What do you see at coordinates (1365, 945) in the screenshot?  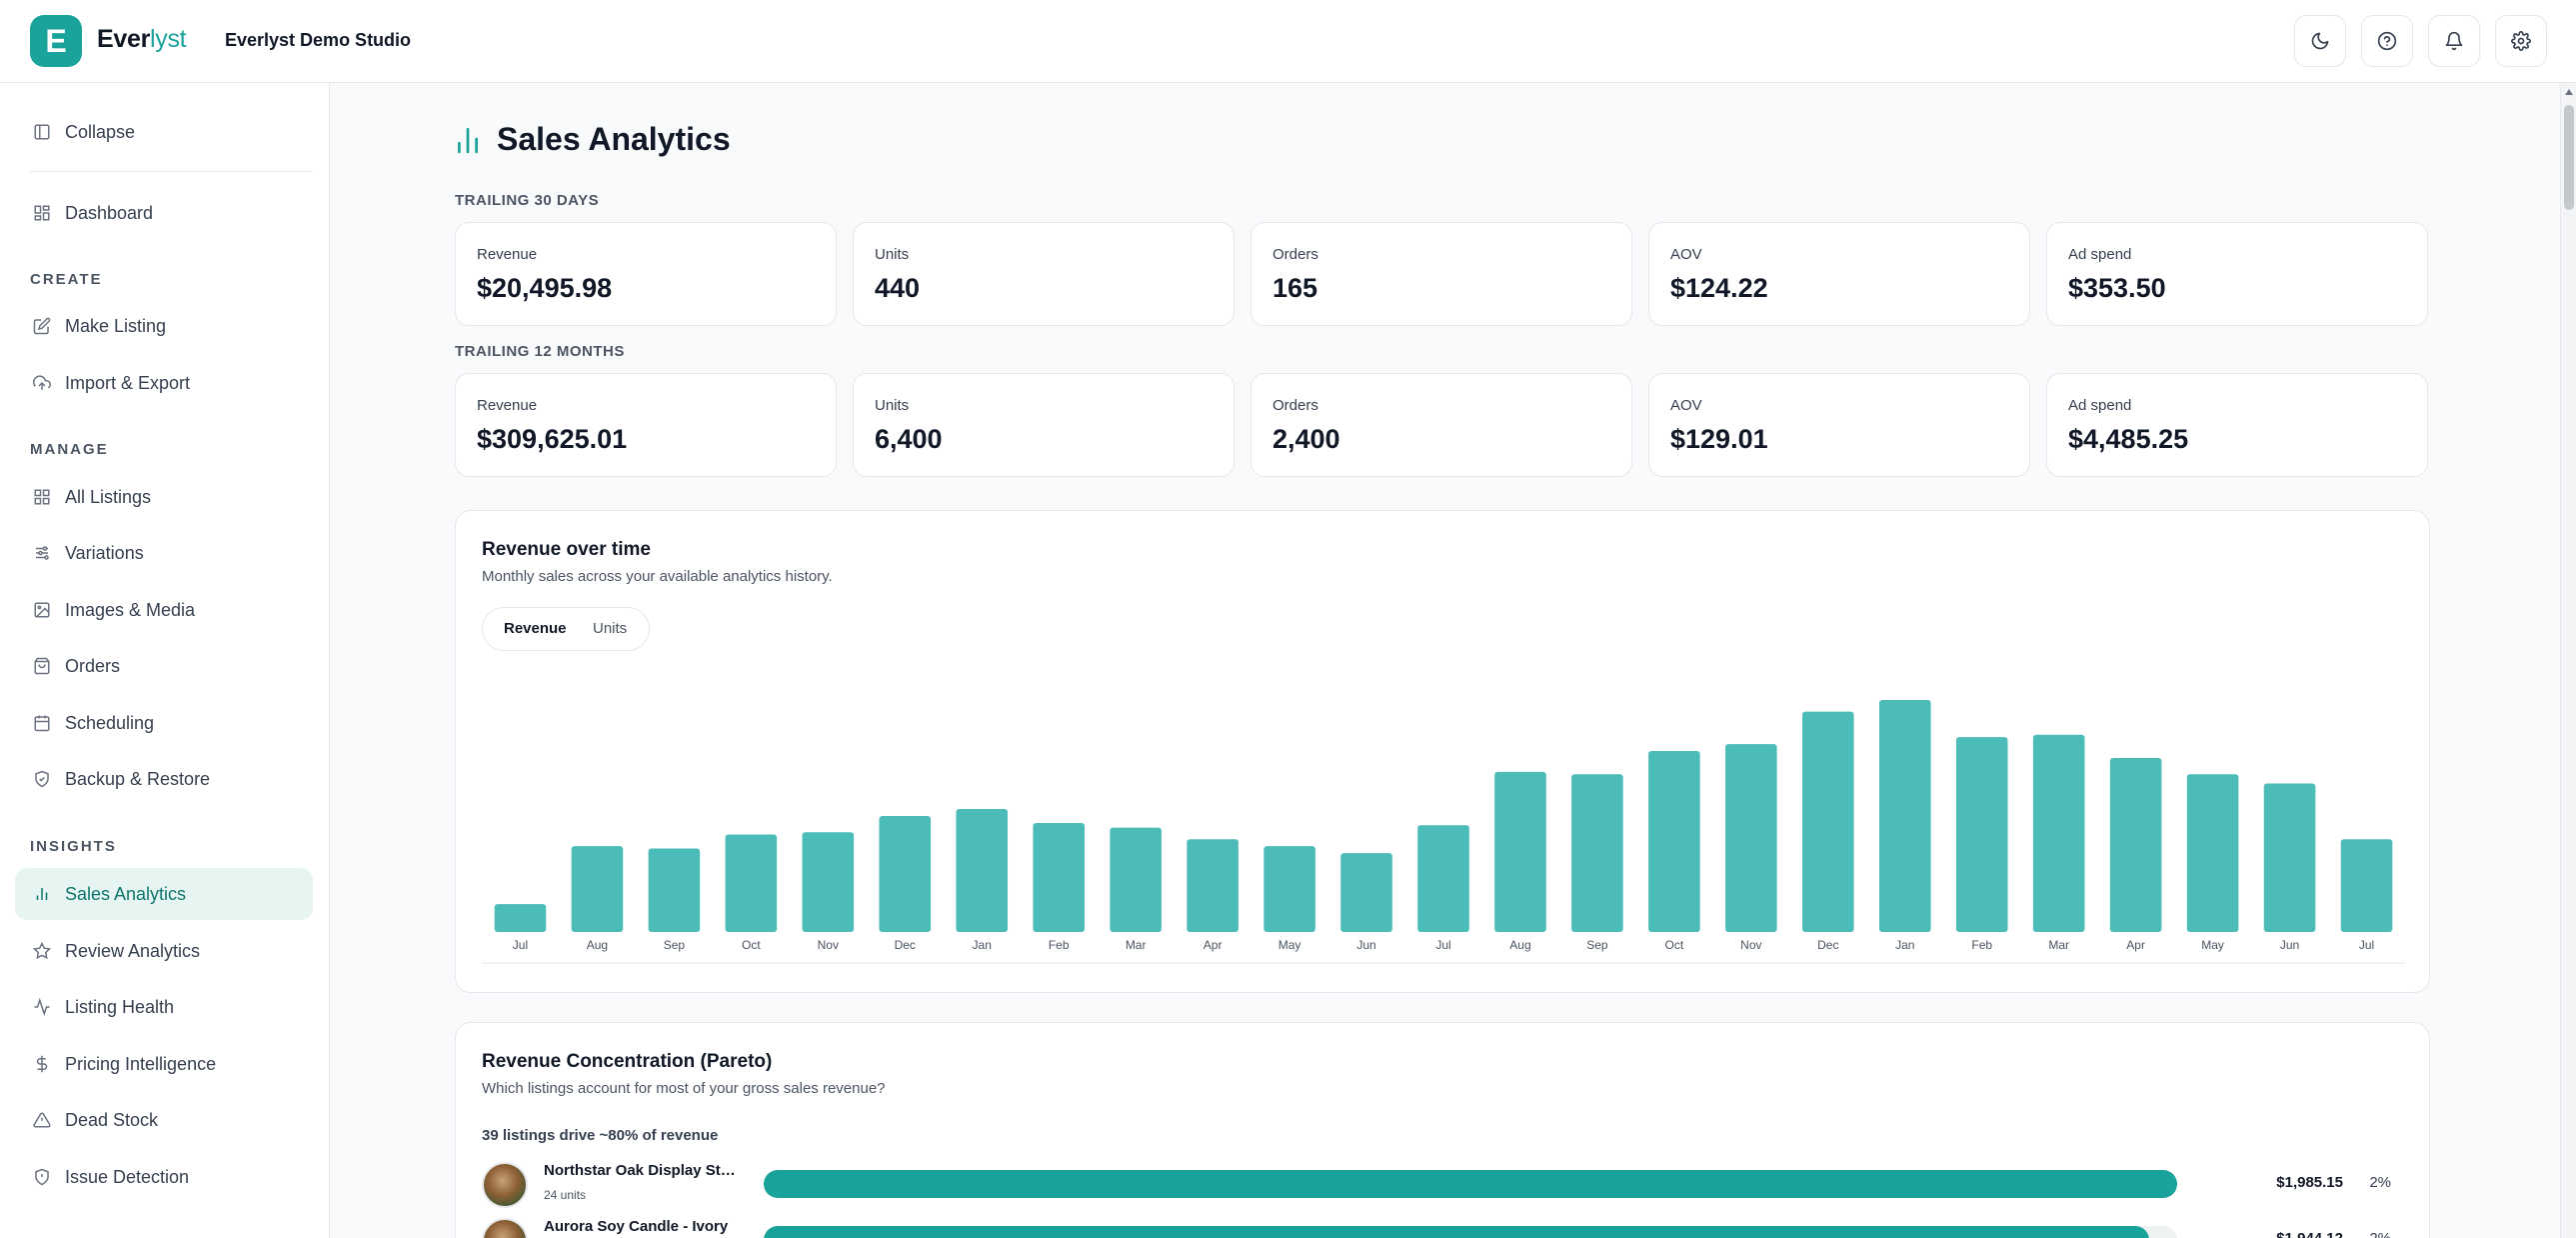 I see `x-tick-label: Jun` at bounding box center [1365, 945].